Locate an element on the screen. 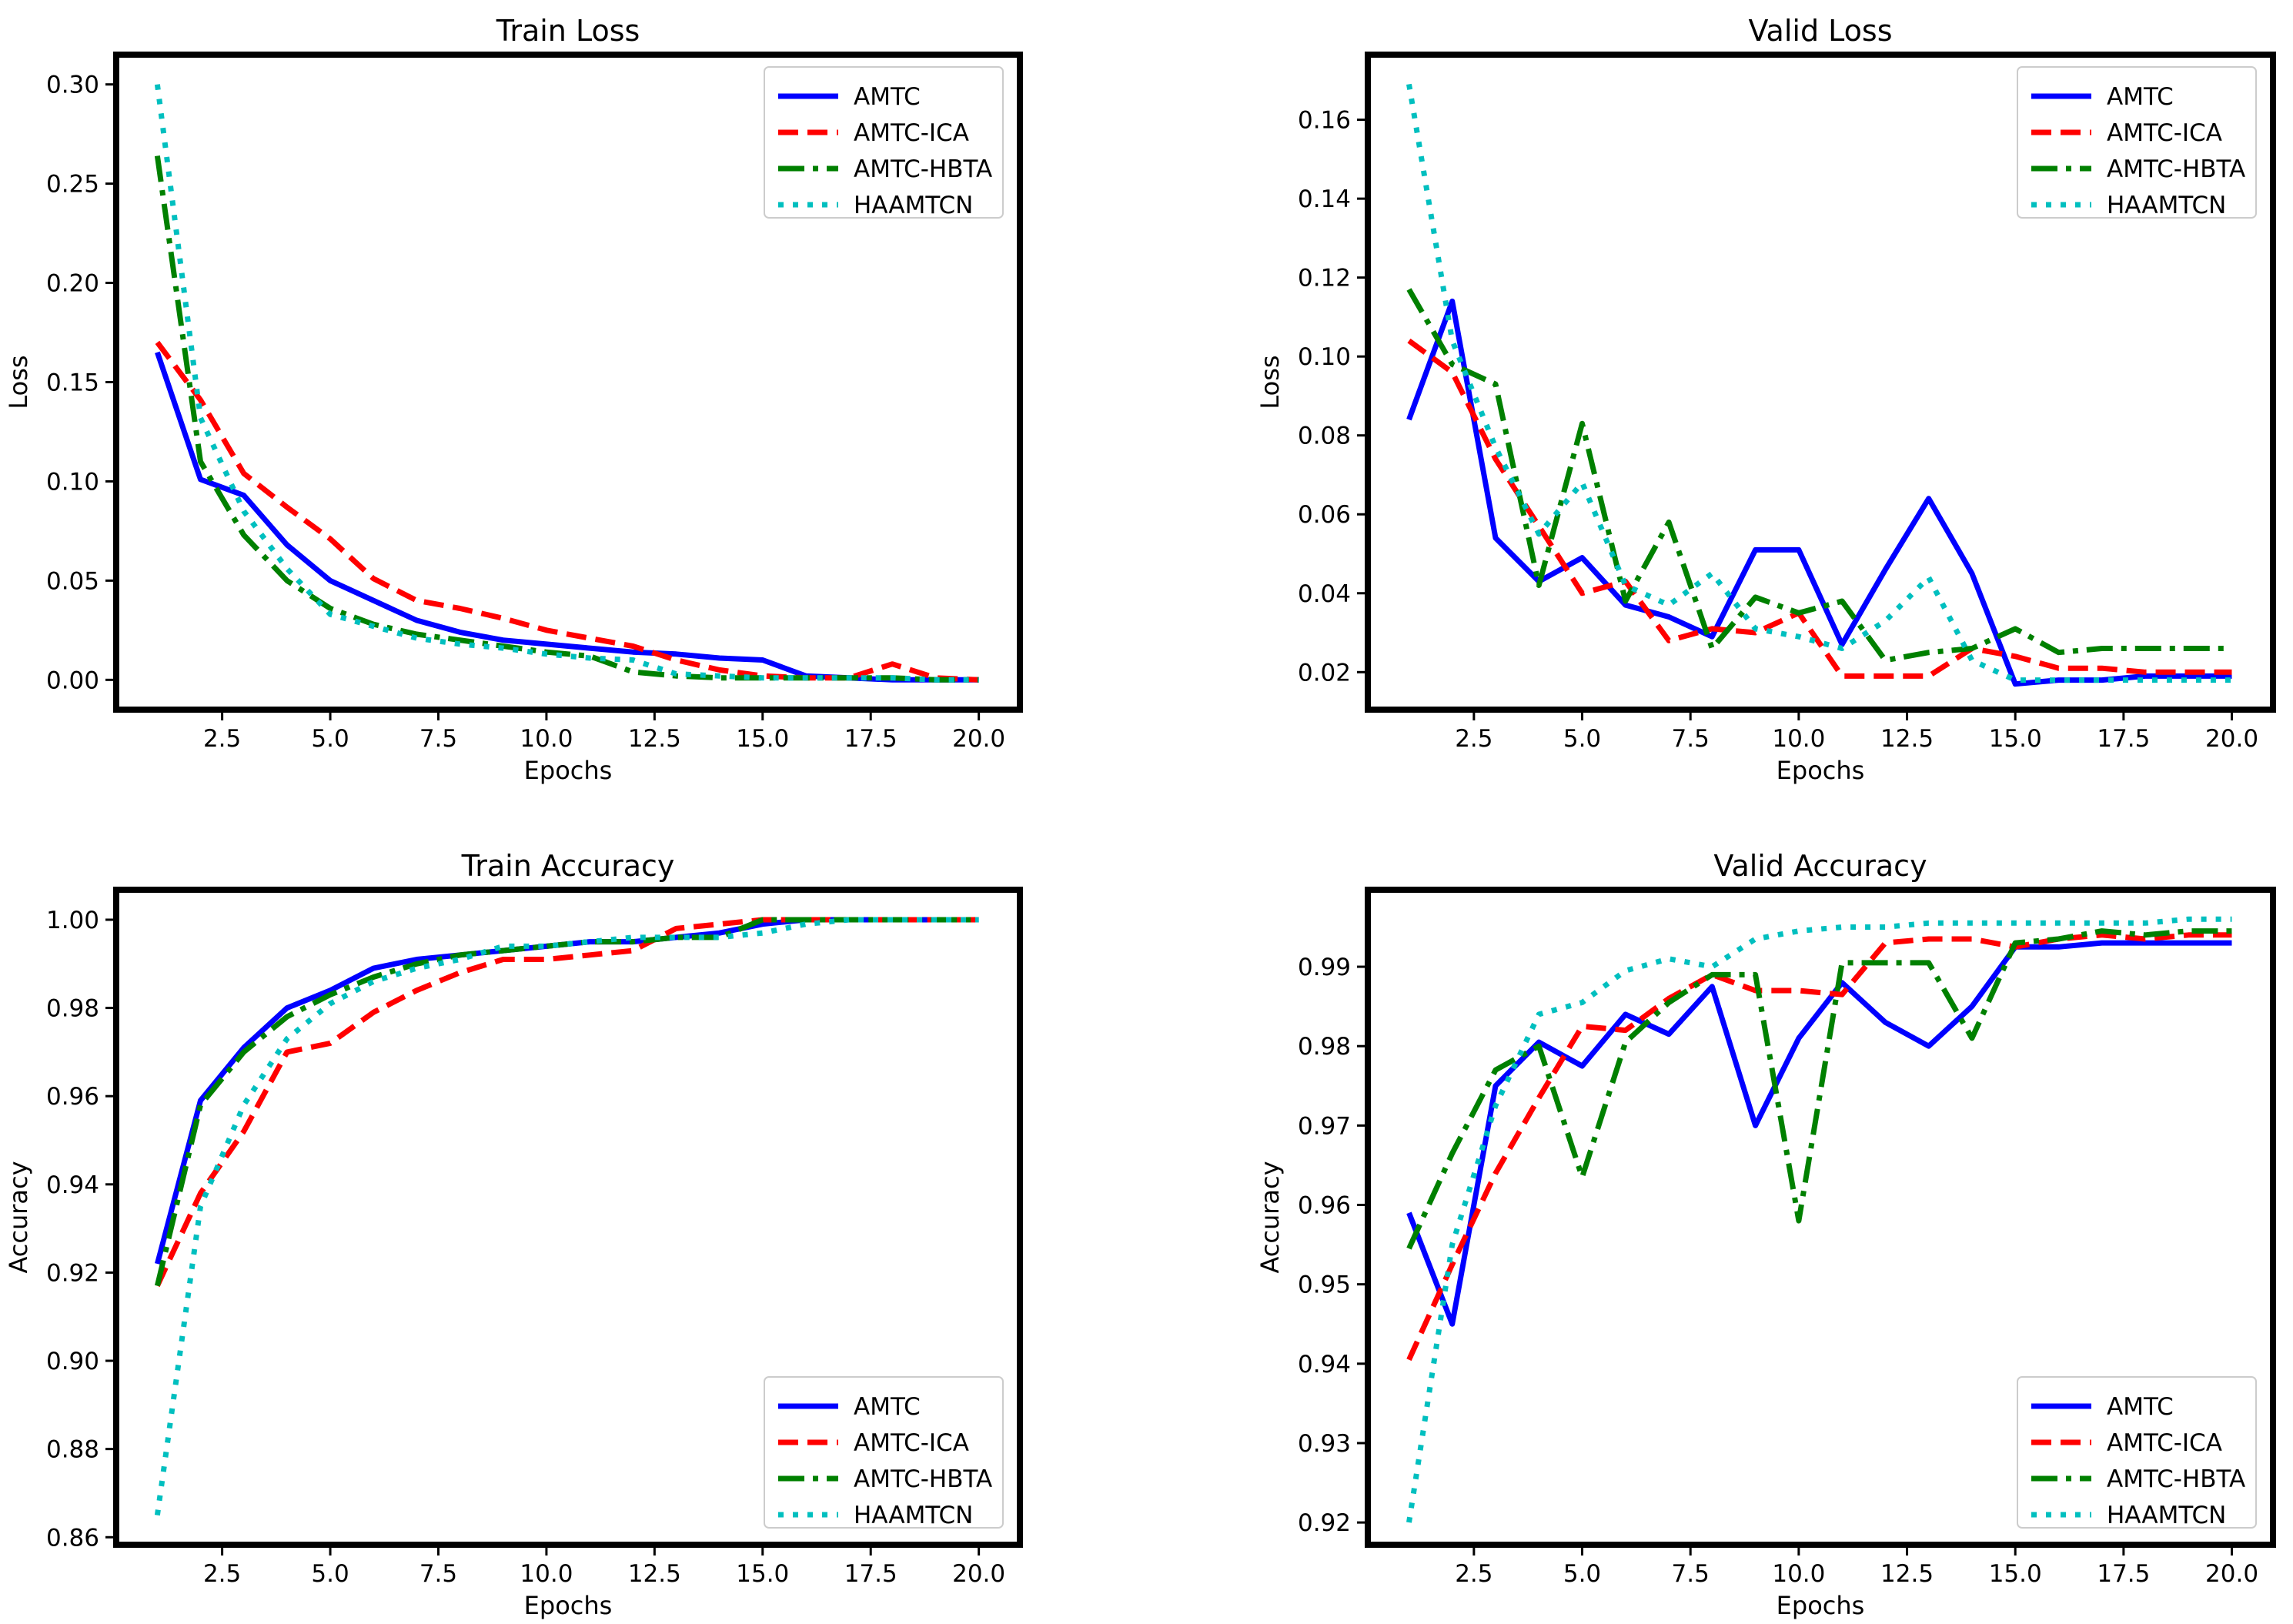 The image size is (2293, 1624). y-tick-label: 0.93 is located at coordinates (1324, 1444).